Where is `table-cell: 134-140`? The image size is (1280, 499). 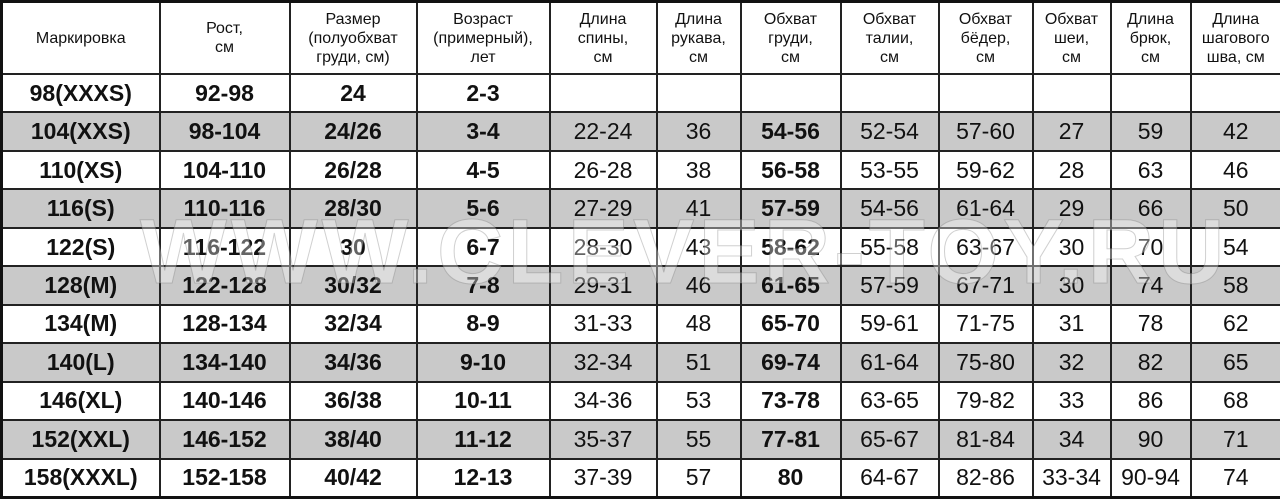 table-cell: 134-140 is located at coordinates (224, 362).